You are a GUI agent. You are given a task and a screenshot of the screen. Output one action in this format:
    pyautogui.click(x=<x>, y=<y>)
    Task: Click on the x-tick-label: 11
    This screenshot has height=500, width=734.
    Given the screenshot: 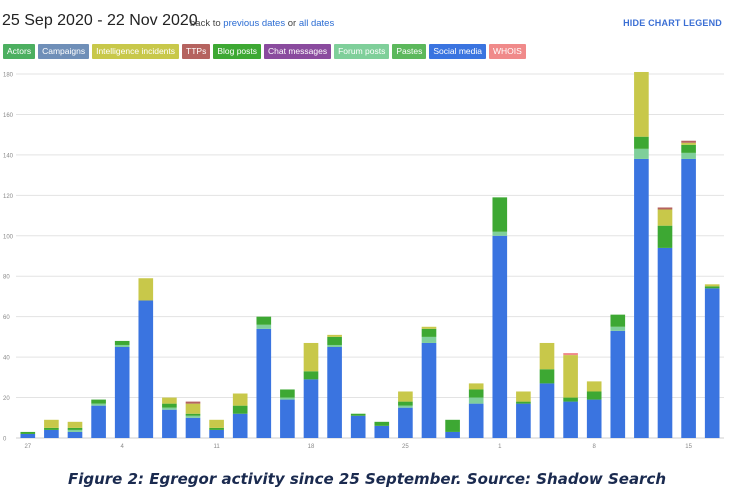 What is the action you would take?
    pyautogui.click(x=216, y=447)
    